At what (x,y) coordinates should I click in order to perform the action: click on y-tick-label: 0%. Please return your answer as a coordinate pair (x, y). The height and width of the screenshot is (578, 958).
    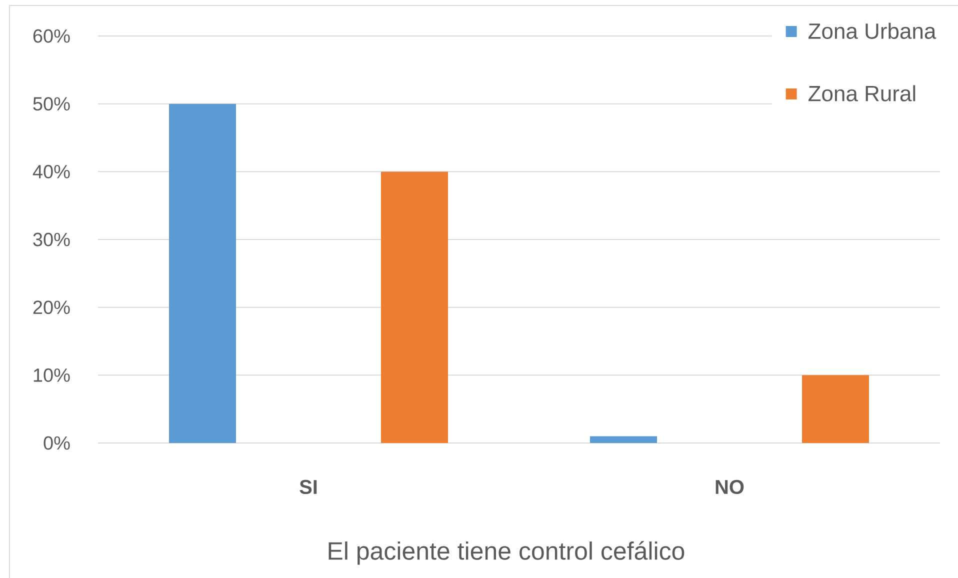
    Looking at the image, I should click on (57, 443).